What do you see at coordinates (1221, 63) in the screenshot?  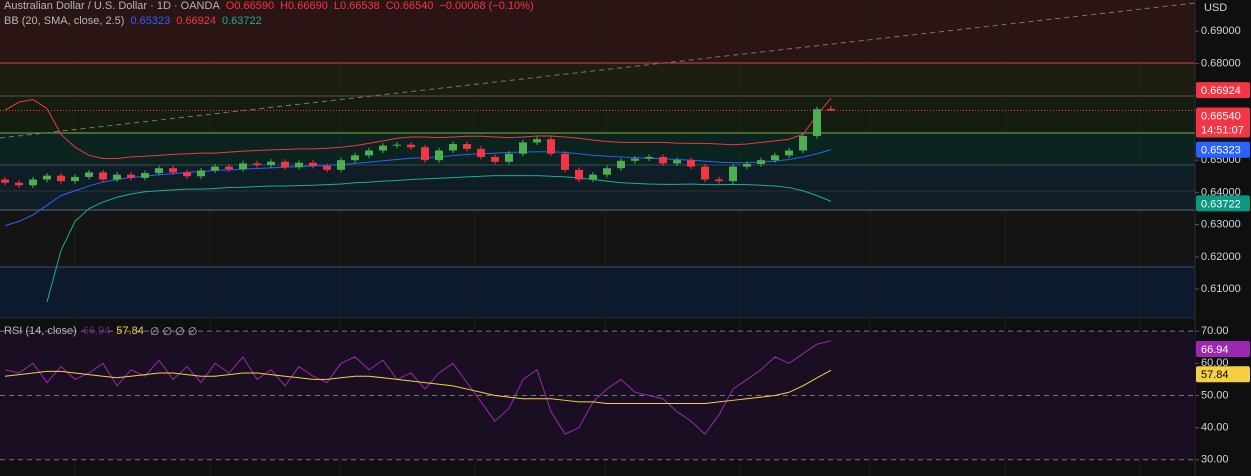 I see `y-tick-label: 0.68000` at bounding box center [1221, 63].